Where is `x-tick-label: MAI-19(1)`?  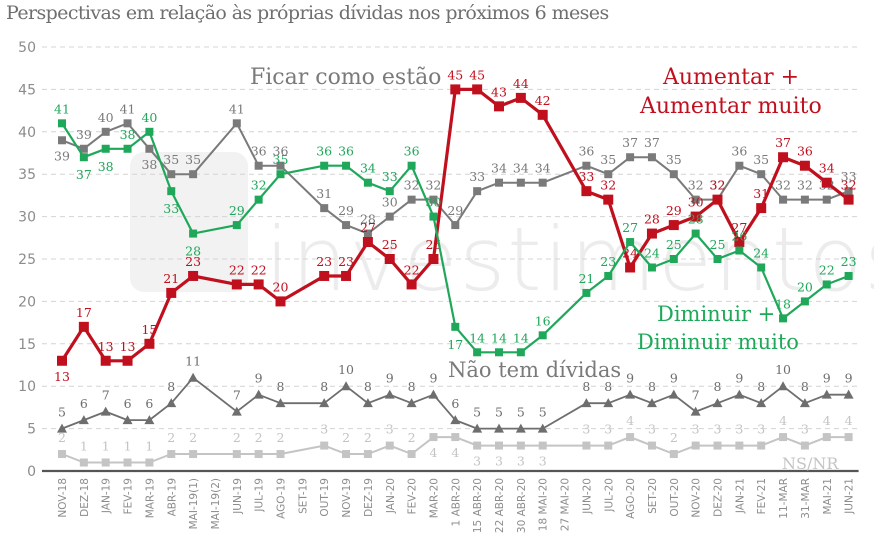 x-tick-label: MAI-19(1) is located at coordinates (194, 503).